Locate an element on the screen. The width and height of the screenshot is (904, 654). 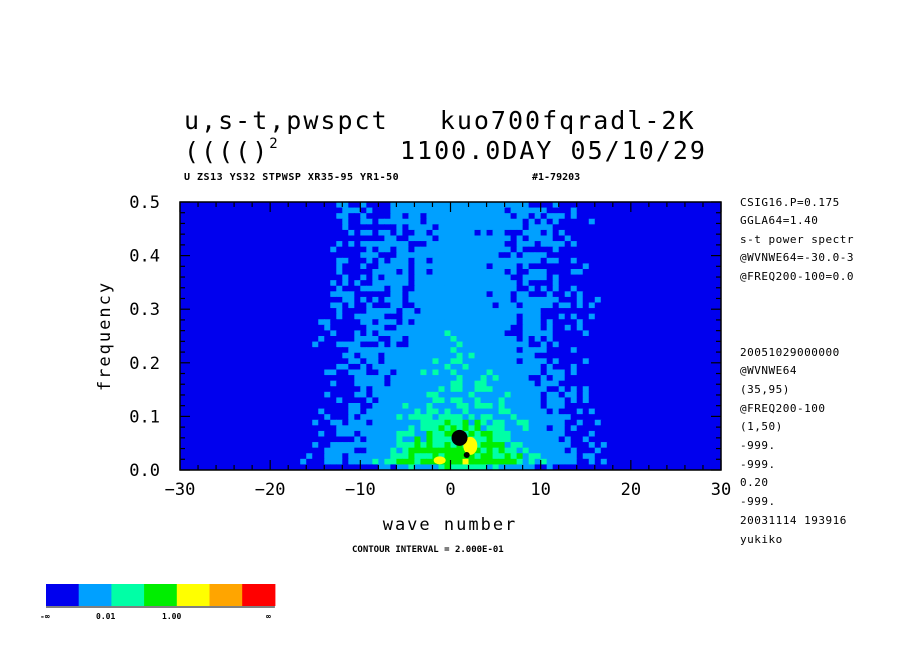
side-info-1: GGLA64=1.40 is located at coordinates (779, 220).